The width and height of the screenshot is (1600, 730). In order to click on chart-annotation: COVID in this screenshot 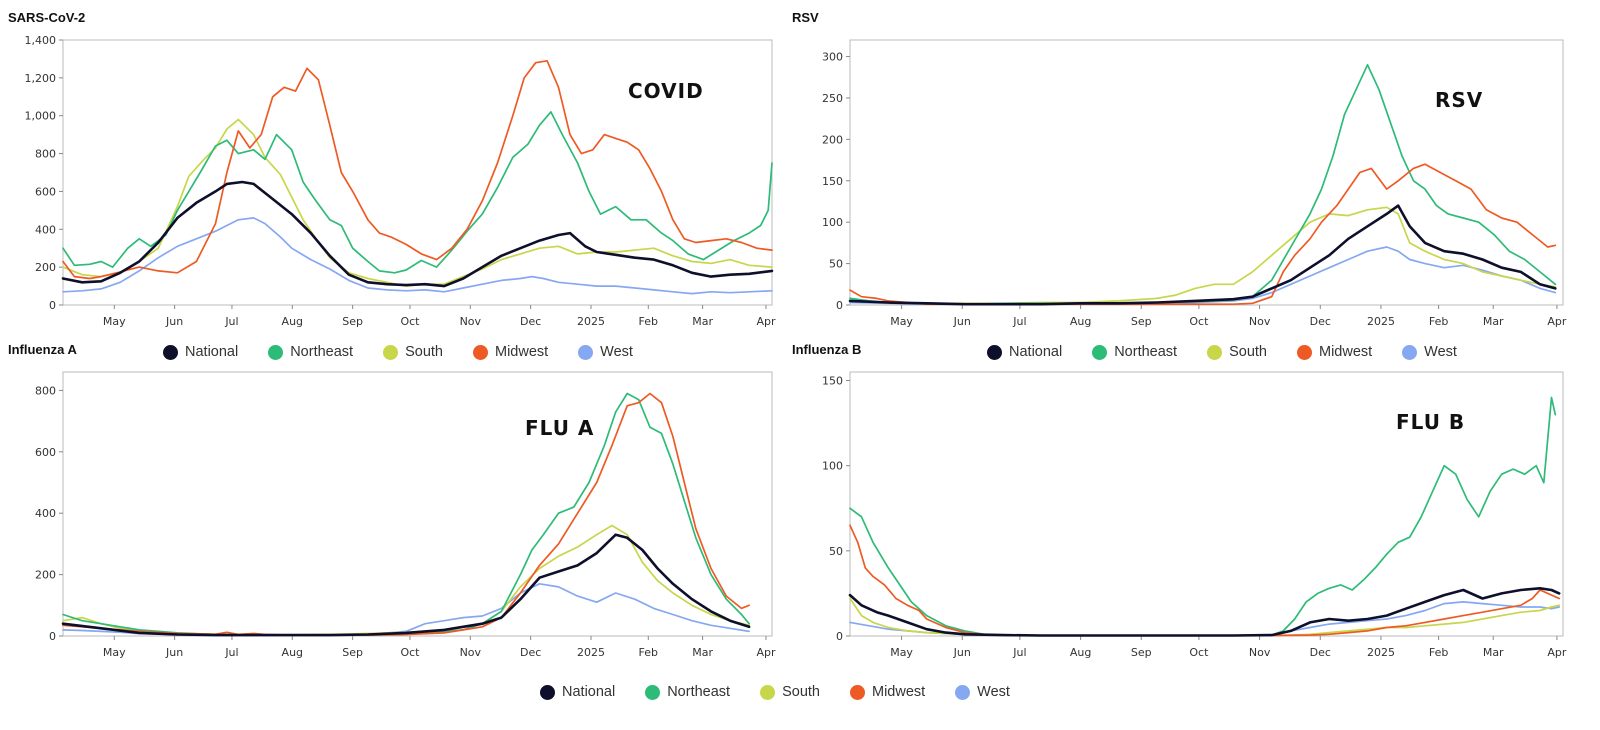, I will do `click(666, 91)`.